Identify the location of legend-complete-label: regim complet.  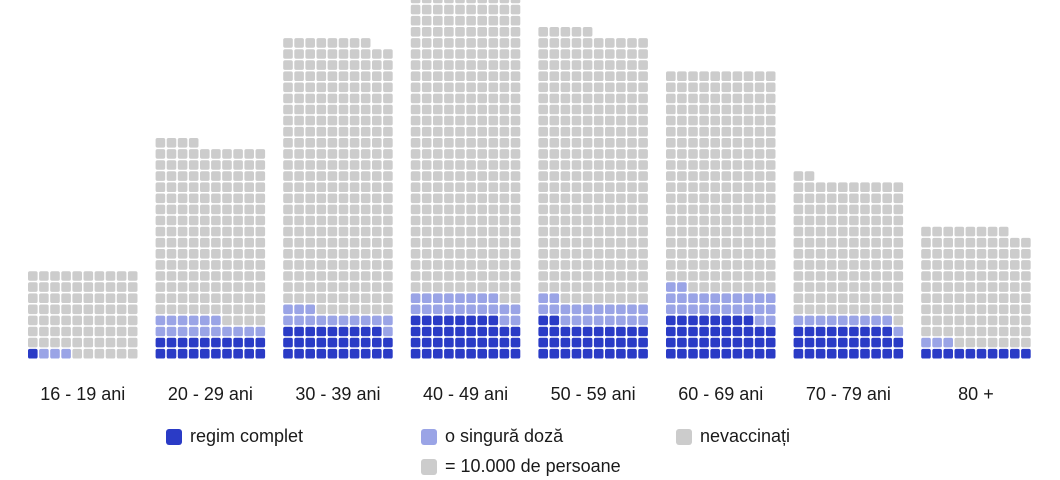
(247, 436).